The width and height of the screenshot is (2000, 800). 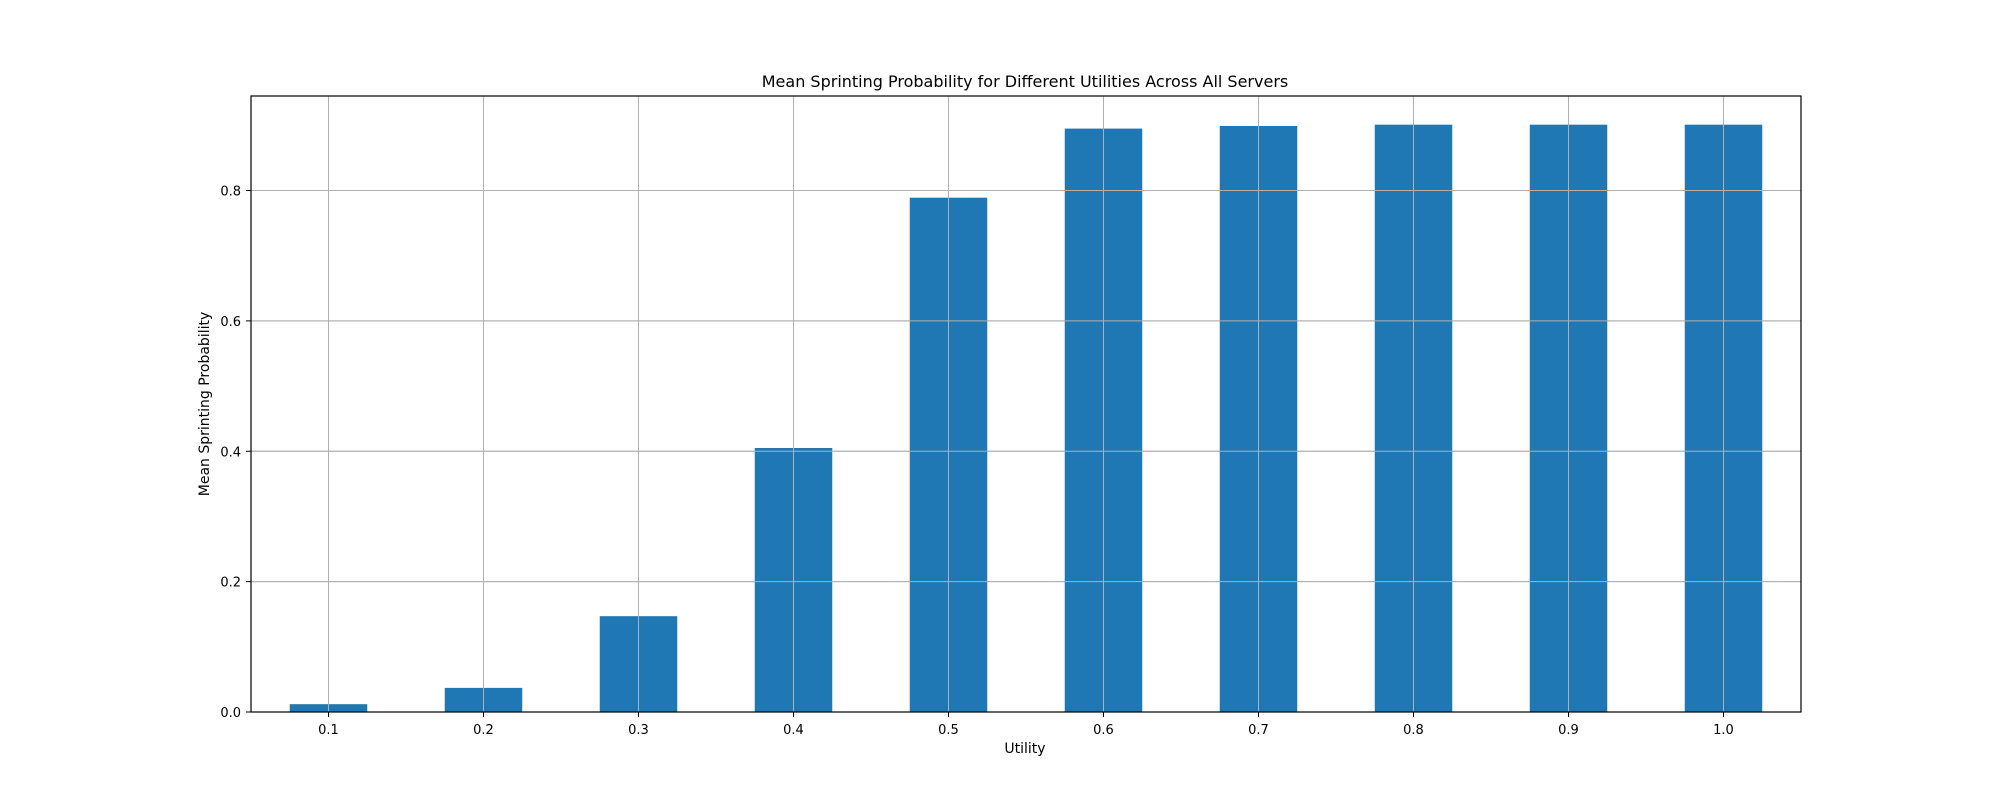 I want to click on x-tick-label: 0.9, so click(x=1568, y=730).